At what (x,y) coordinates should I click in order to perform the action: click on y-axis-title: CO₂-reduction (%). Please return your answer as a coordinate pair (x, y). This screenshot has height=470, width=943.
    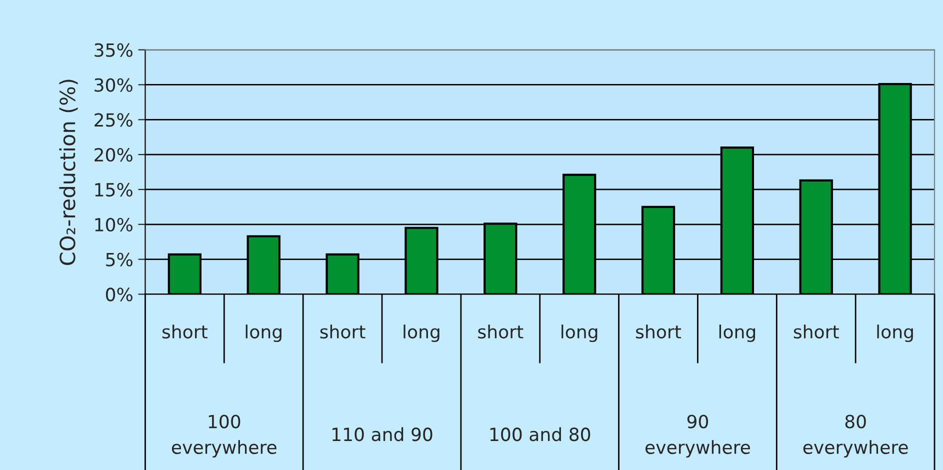
    Looking at the image, I should click on (68, 172).